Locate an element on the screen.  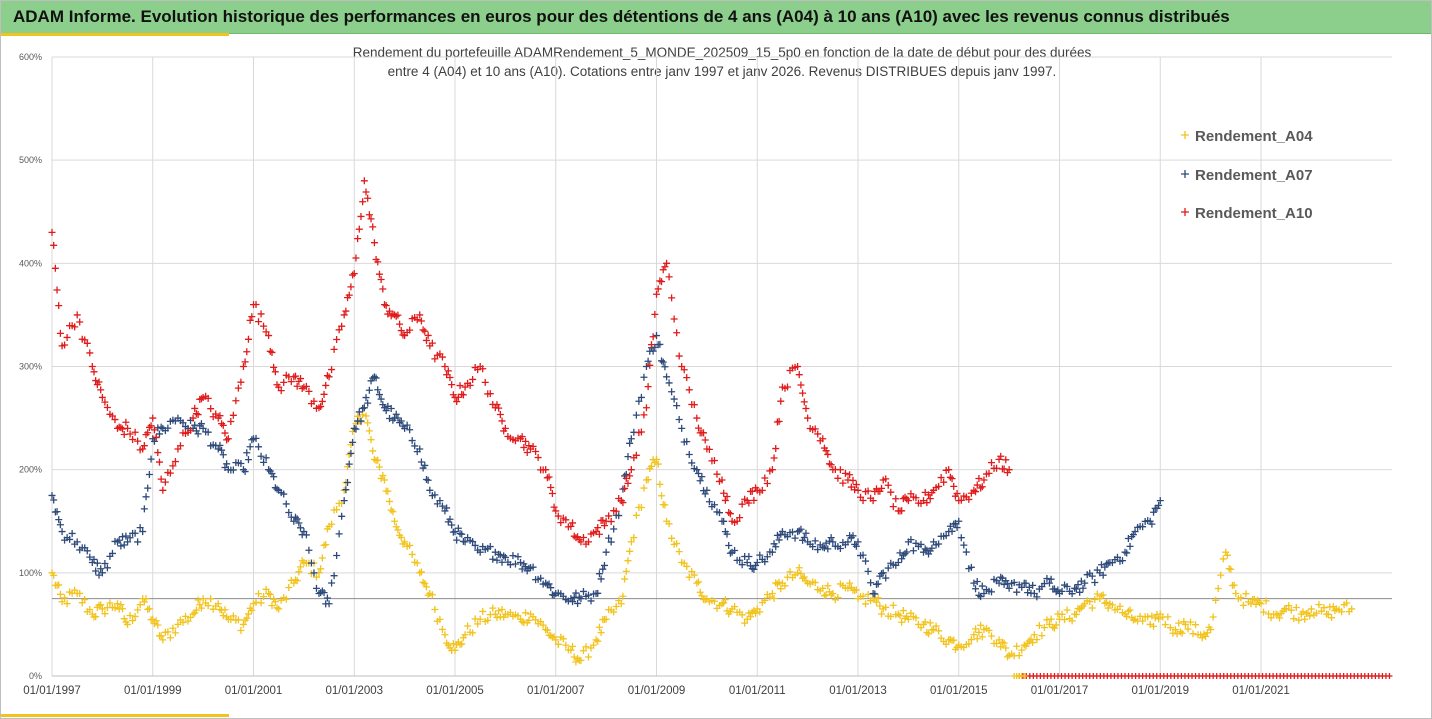
y-tick-label: 200% is located at coordinates (30, 470).